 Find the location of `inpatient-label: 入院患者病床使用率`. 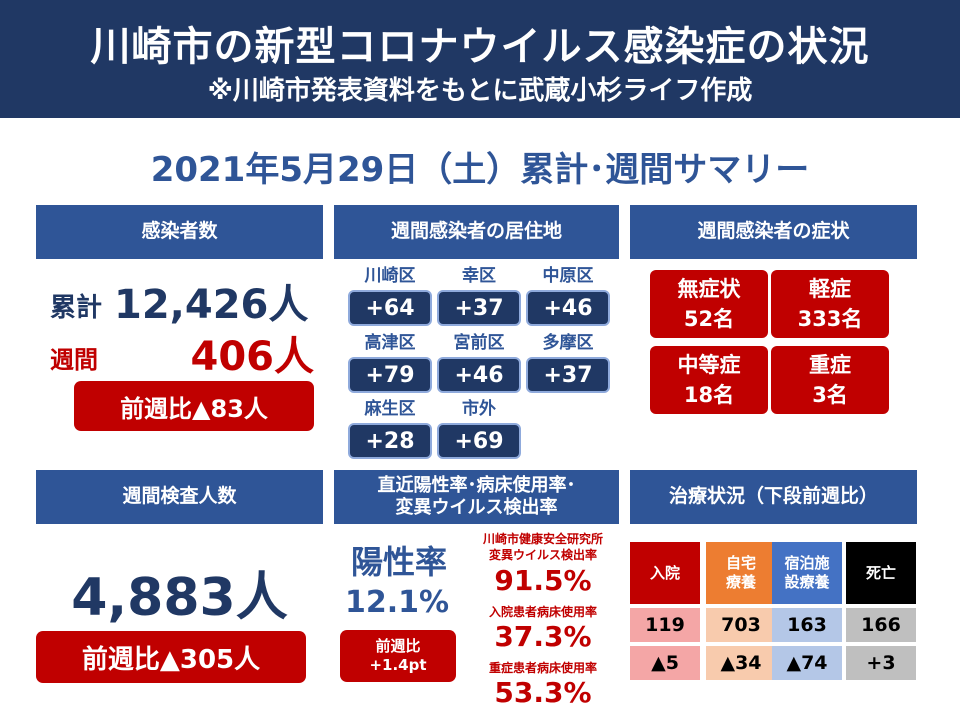

inpatient-label: 入院患者病床使用率 is located at coordinates (542, 612).